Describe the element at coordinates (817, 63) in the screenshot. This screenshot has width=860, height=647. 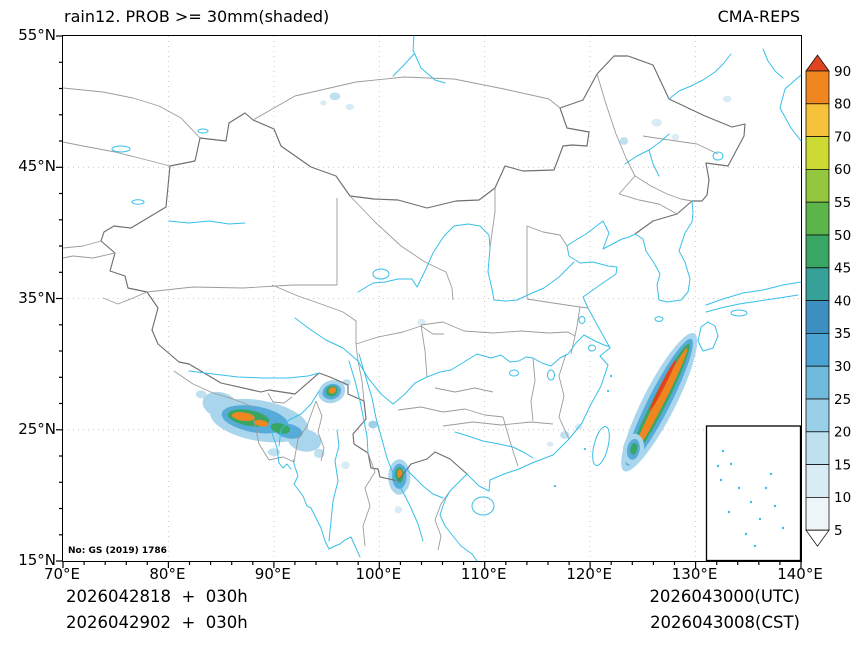
I see `colorbar-over-arrow` at that location.